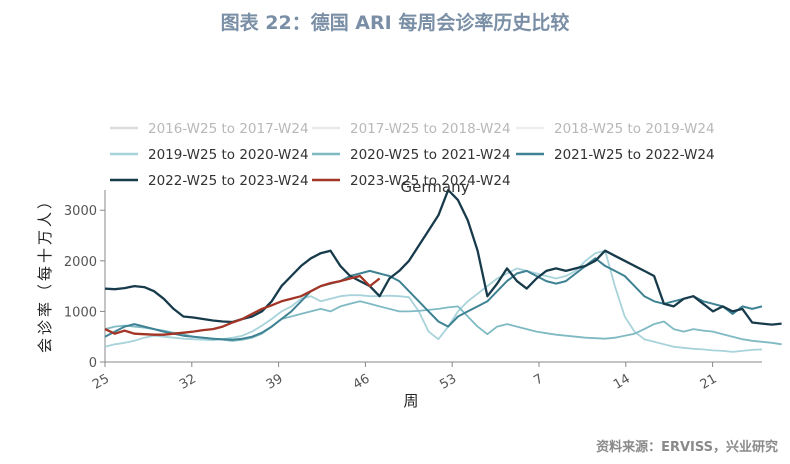  What do you see at coordinates (709, 381) in the screenshot?
I see `x-tick-label: 21` at bounding box center [709, 381].